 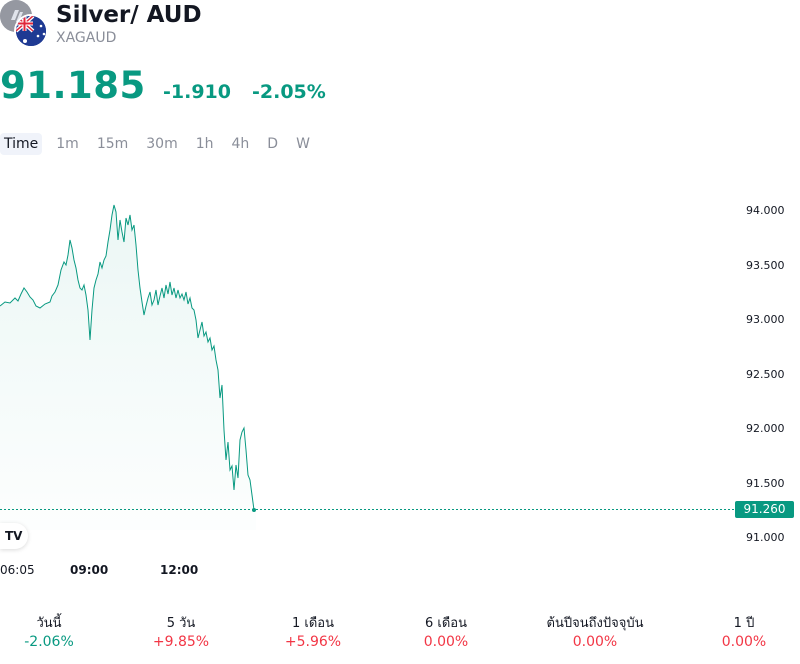 I want to click on tab-15m: 15m, so click(x=112, y=144).